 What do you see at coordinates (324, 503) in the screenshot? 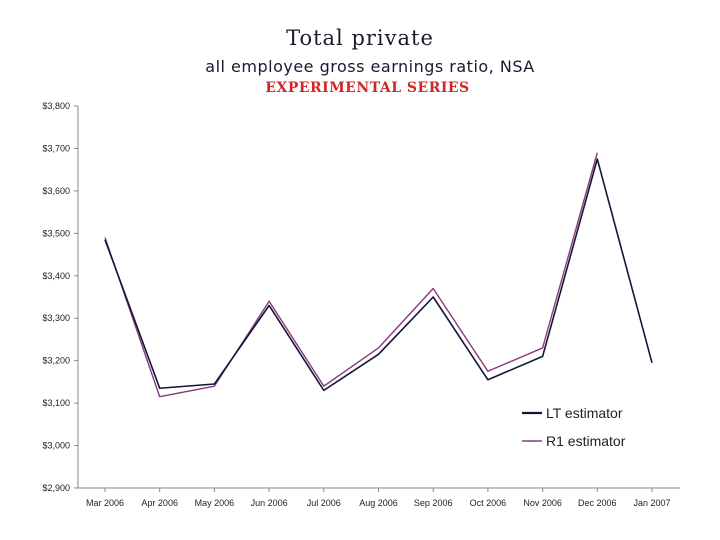
I see `x-tick-label: Jul 2006` at bounding box center [324, 503].